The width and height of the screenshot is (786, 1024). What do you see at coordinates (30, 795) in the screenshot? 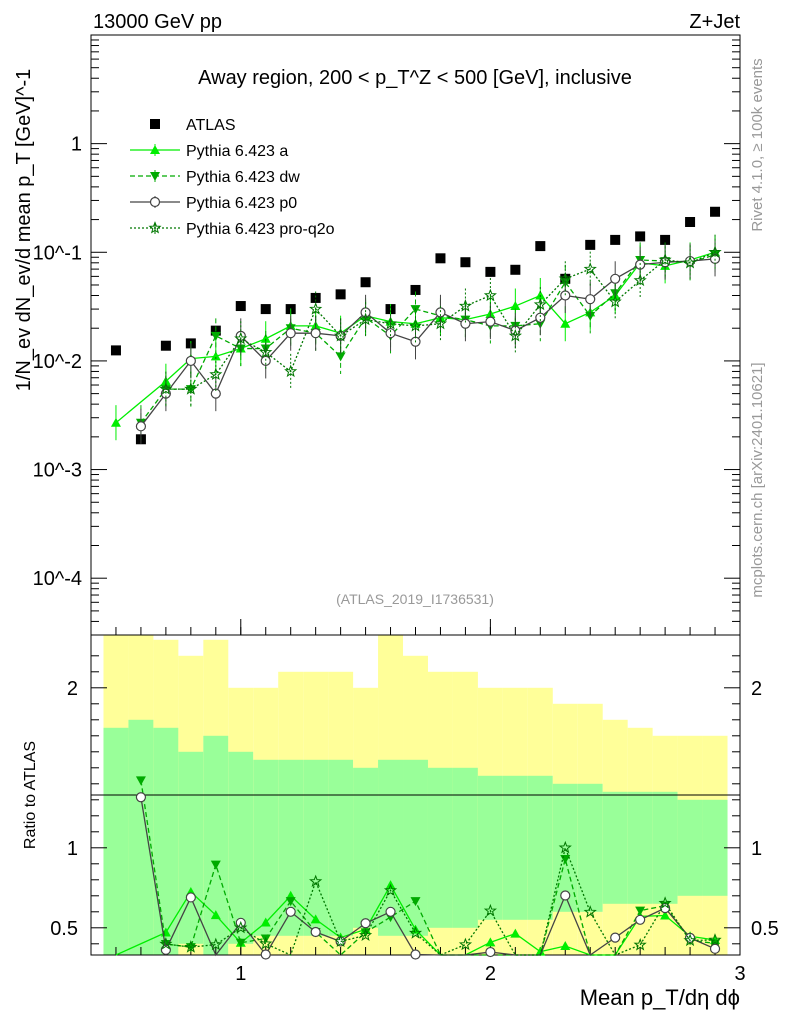
I see `ratio-y-axis-label: Ratio to ATLAS` at bounding box center [30, 795].